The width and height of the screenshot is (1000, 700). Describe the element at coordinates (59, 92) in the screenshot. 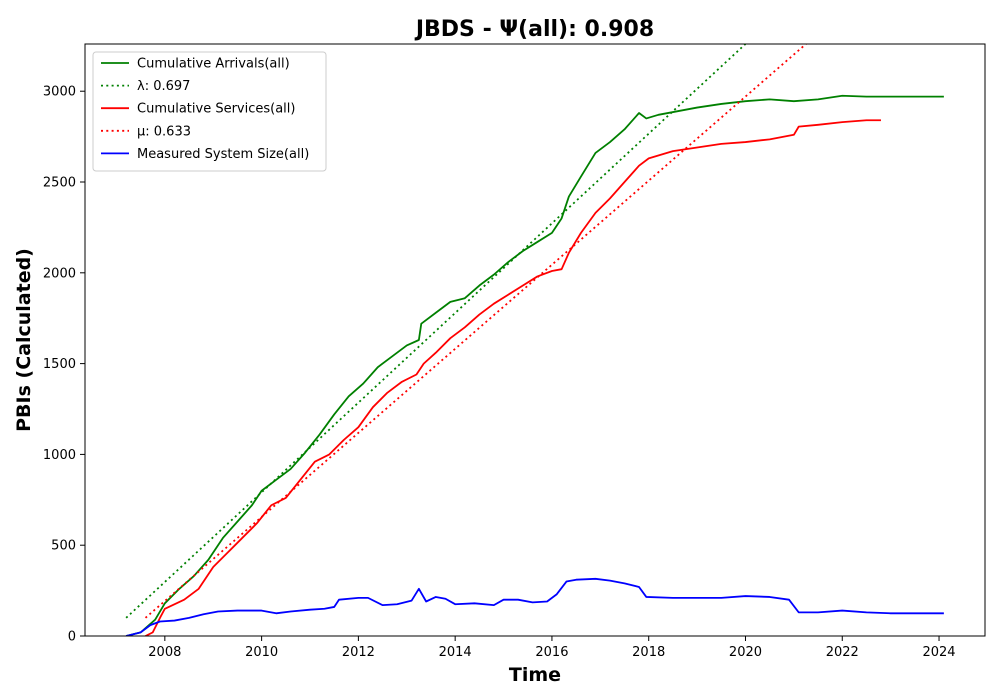

I see `y-tick-label: 3000` at that location.